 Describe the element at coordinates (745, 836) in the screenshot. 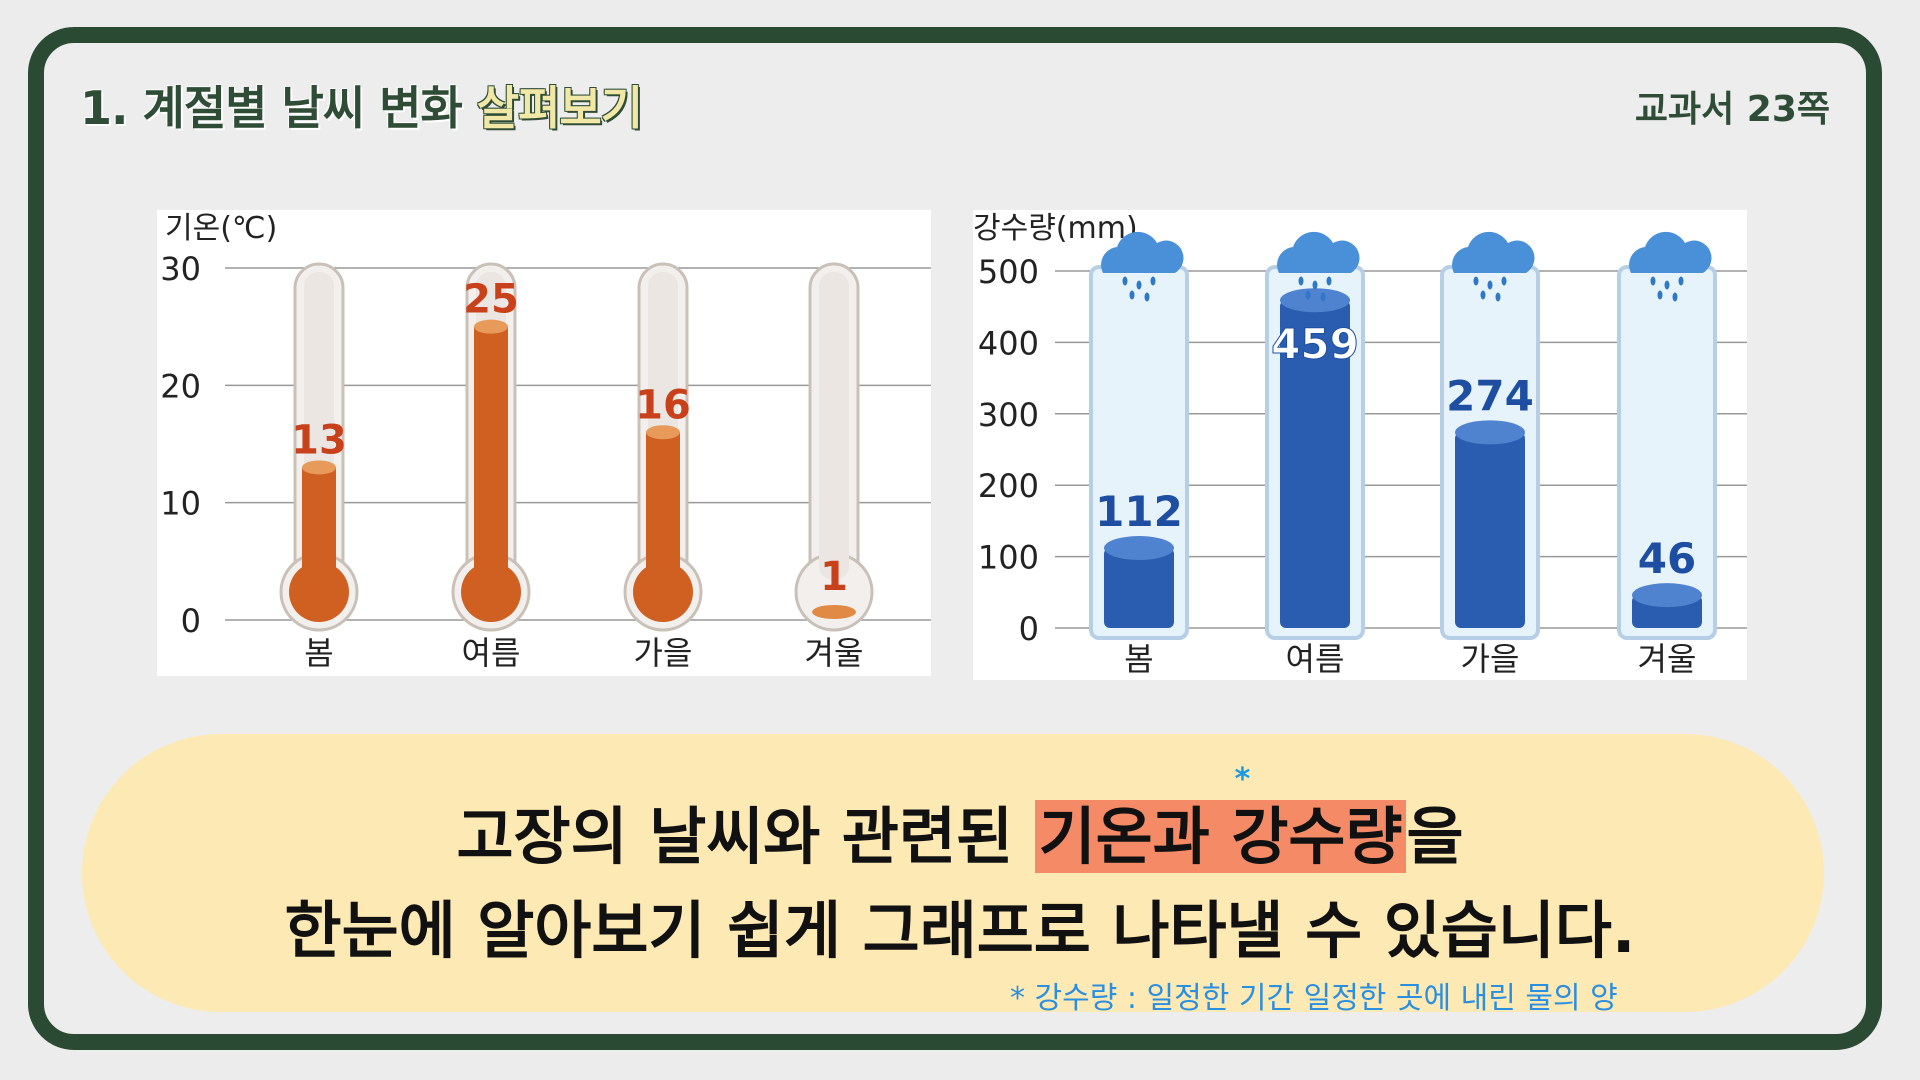

I see `summary-line1-before: 고장의 날씨와 관련된` at that location.